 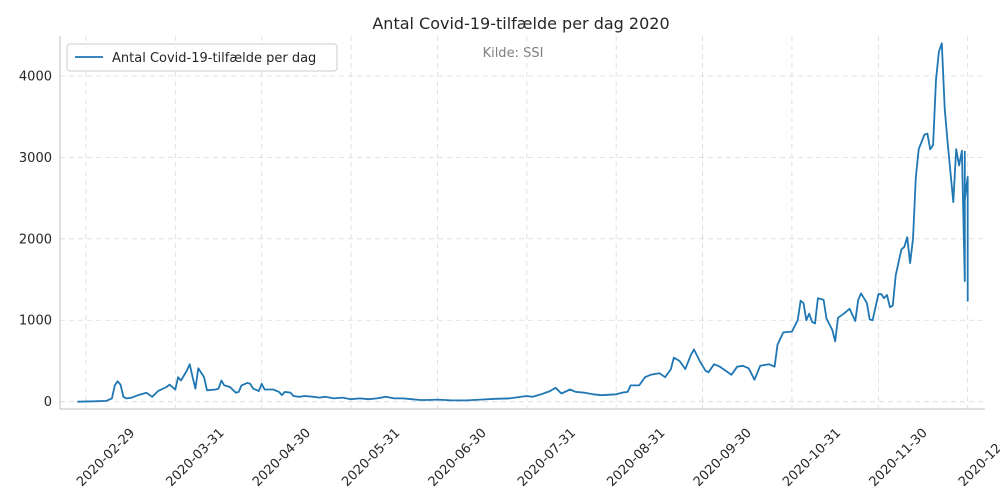 What do you see at coordinates (458, 458) in the screenshot?
I see `x-tick-label: 2020-06-30` at bounding box center [458, 458].